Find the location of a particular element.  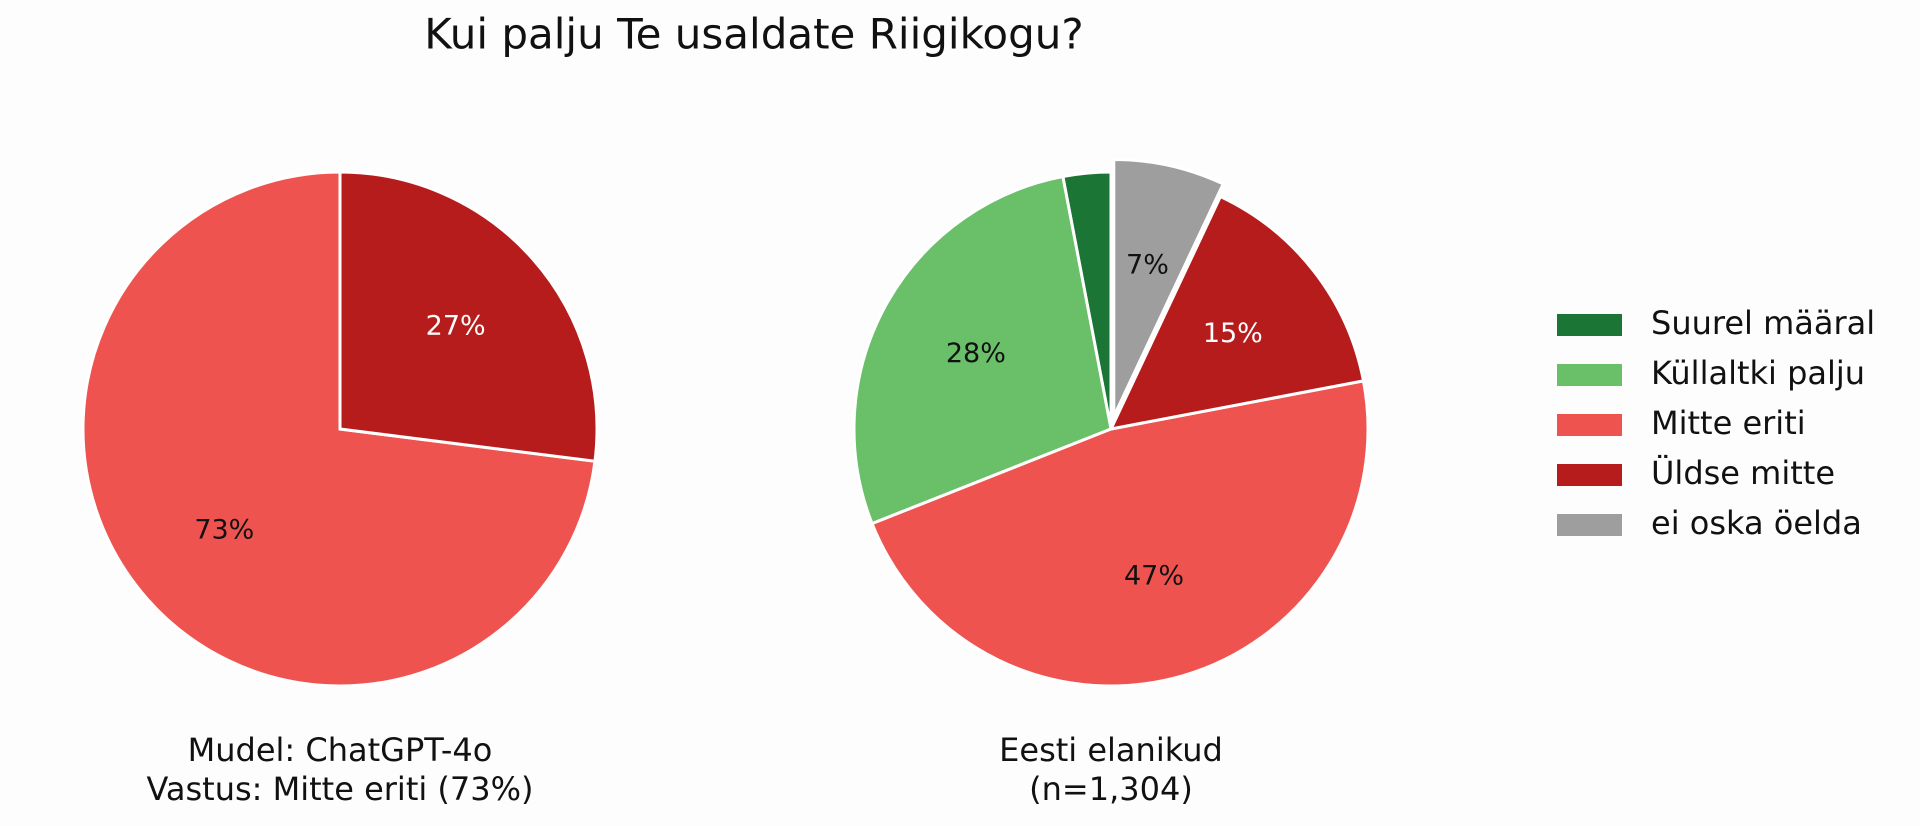

slice-label: 28% is located at coordinates (976, 353).